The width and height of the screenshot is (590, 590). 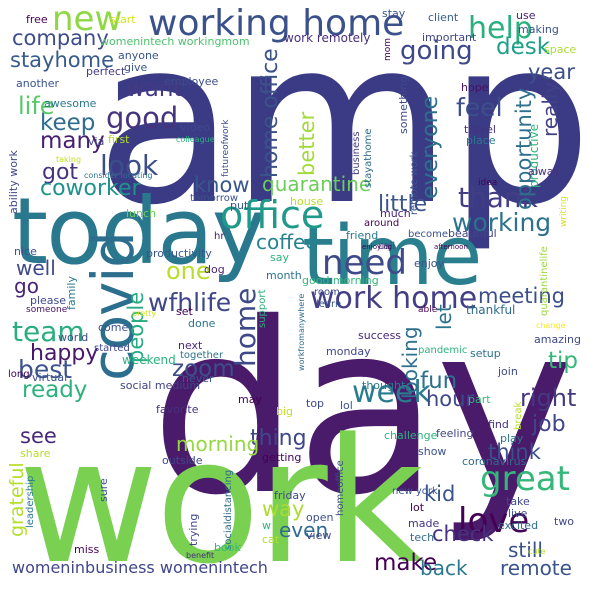 What do you see at coordinates (500, 28) in the screenshot?
I see `word-help: help` at bounding box center [500, 28].